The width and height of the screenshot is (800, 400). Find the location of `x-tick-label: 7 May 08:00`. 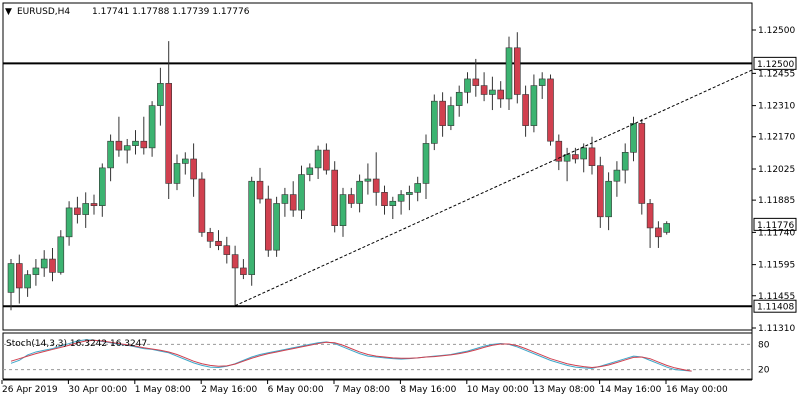

x-tick-label: 7 May 08:00 is located at coordinates (362, 390).